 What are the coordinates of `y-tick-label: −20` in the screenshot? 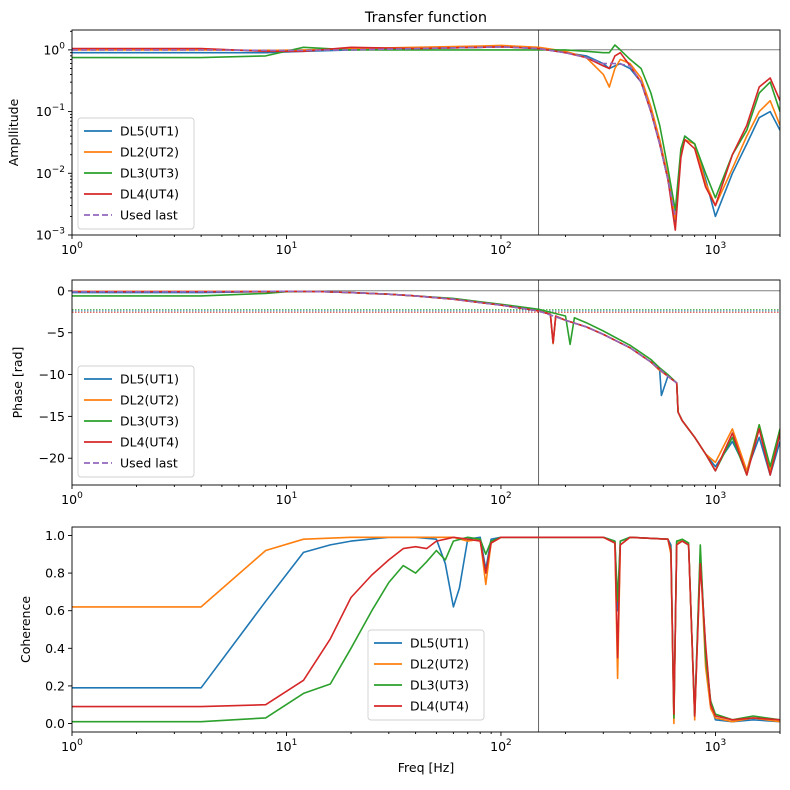 It's located at (52, 458).